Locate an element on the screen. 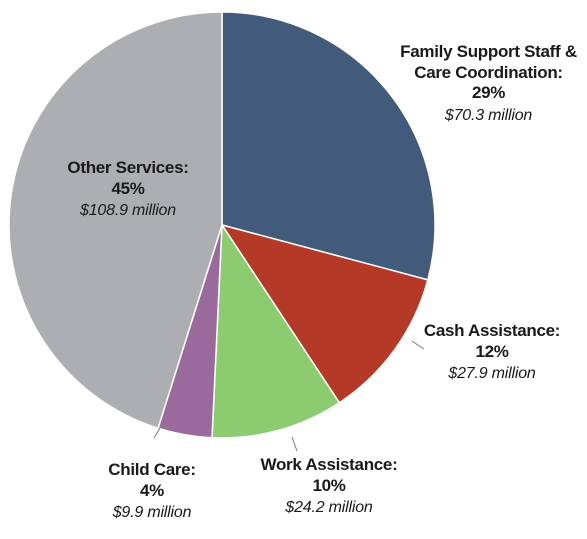  slice-label-cash-assistance: Cash Assistance: 12% $27.9 million is located at coordinates (492, 352).